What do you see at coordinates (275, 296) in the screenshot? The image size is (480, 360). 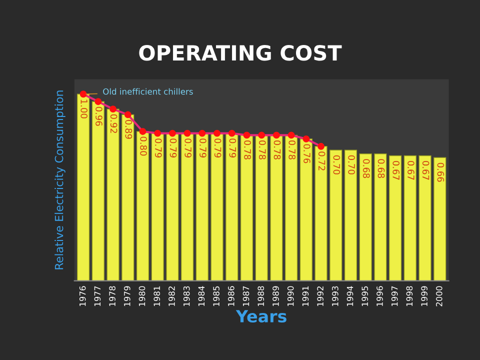 I see `x-tick-label: 1989` at bounding box center [275, 296].